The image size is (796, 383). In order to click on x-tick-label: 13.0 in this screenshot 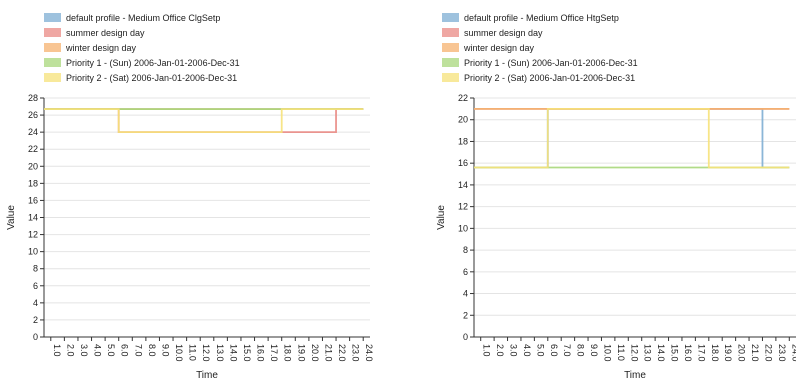, I will do `click(648, 353)`.